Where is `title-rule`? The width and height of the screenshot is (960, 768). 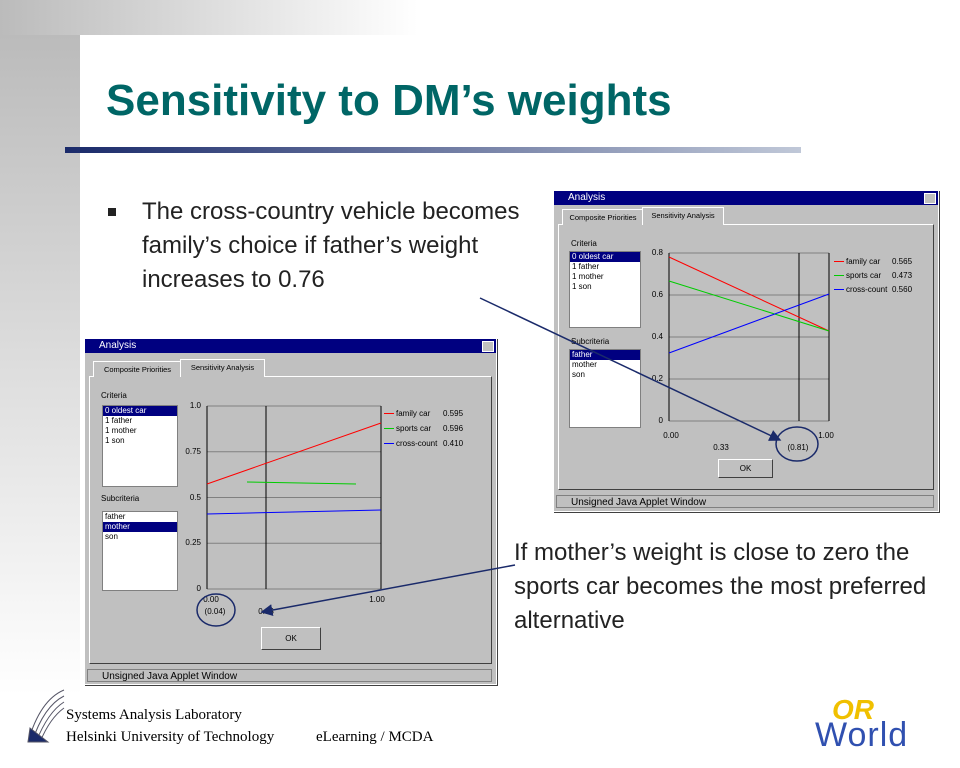 title-rule is located at coordinates (433, 150).